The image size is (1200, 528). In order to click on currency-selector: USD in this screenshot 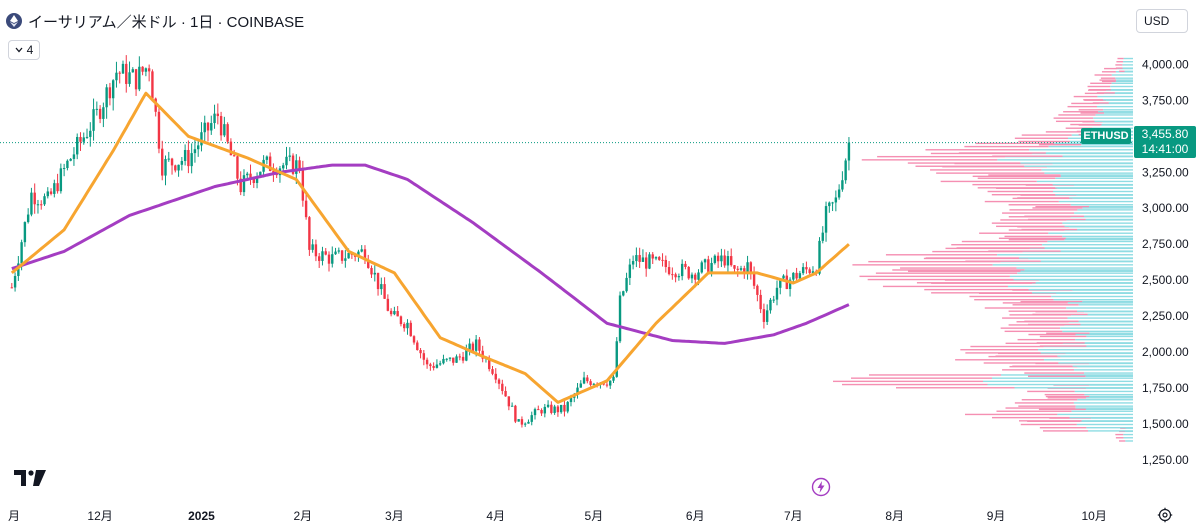, I will do `click(1162, 21)`.